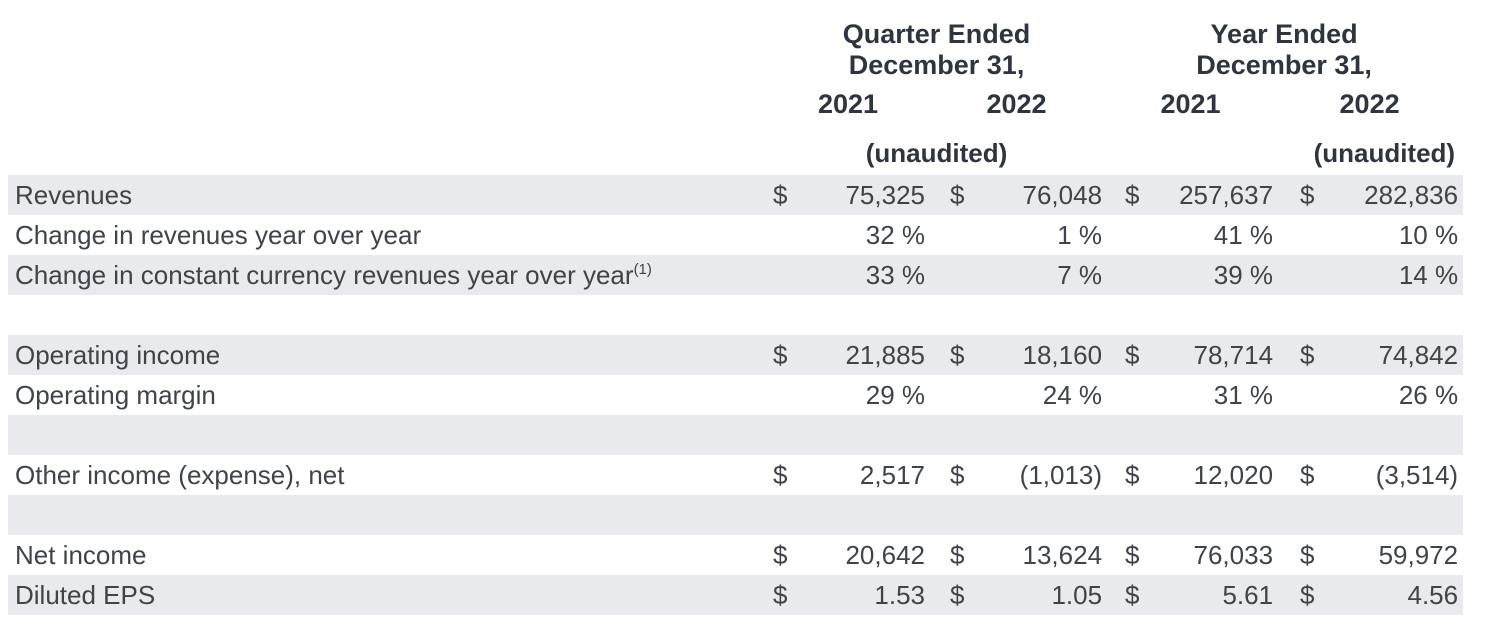  What do you see at coordinates (1384, 153) in the screenshot?
I see `unaudited-label-year: (unaudited)` at bounding box center [1384, 153].